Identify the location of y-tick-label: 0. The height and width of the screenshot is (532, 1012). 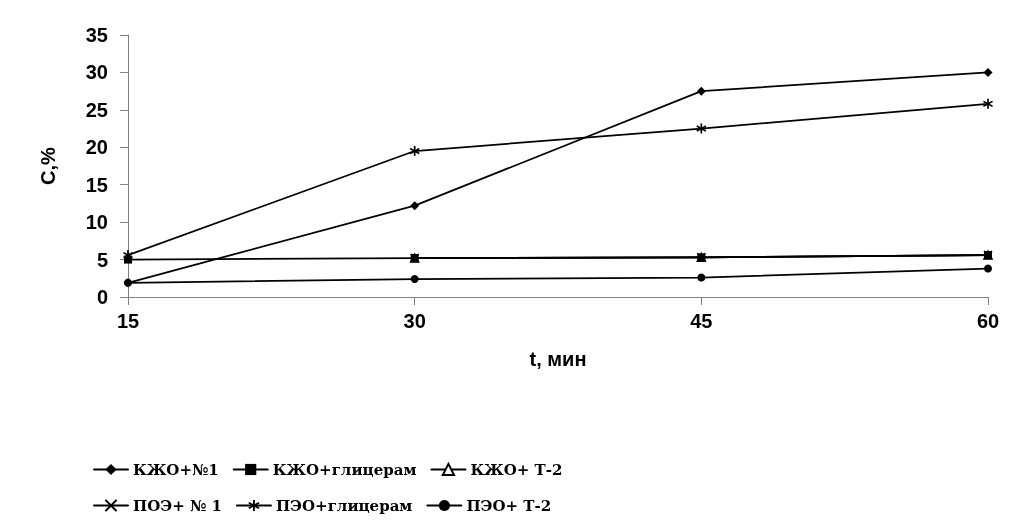
(102, 297).